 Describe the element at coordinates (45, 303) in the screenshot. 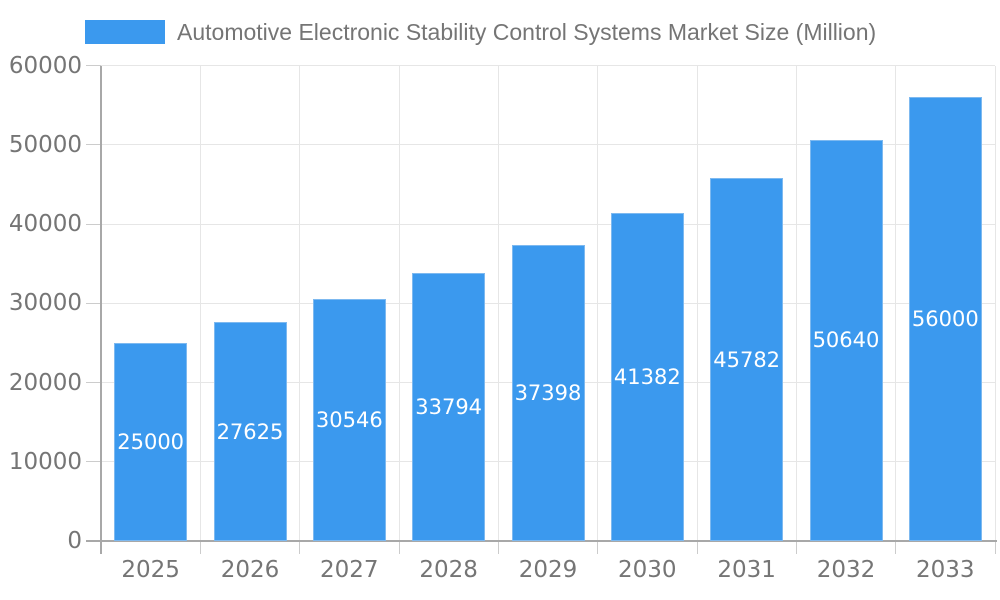

I see `y-tick-label: 30000` at that location.